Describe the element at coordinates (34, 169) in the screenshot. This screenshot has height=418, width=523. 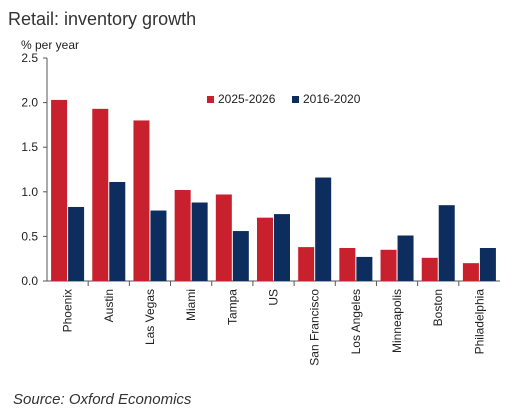
I see `y-axis: 0.0 0.5 1.0 1.5 2.0 2.5` at that location.